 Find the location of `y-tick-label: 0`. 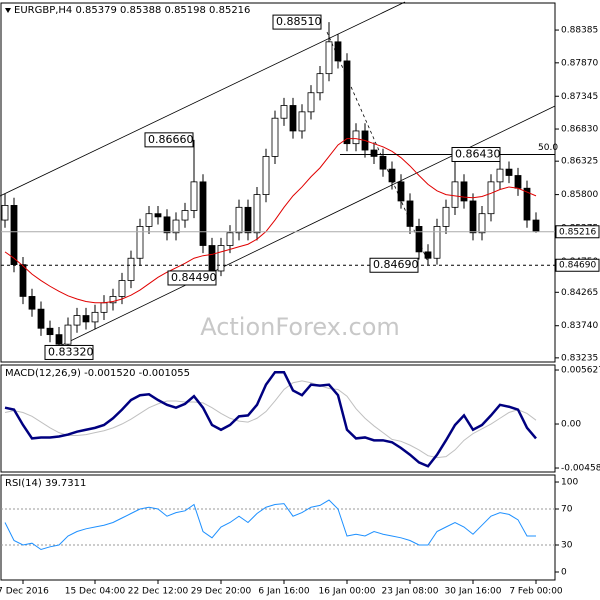

y-tick-label: 0 is located at coordinates (564, 572).